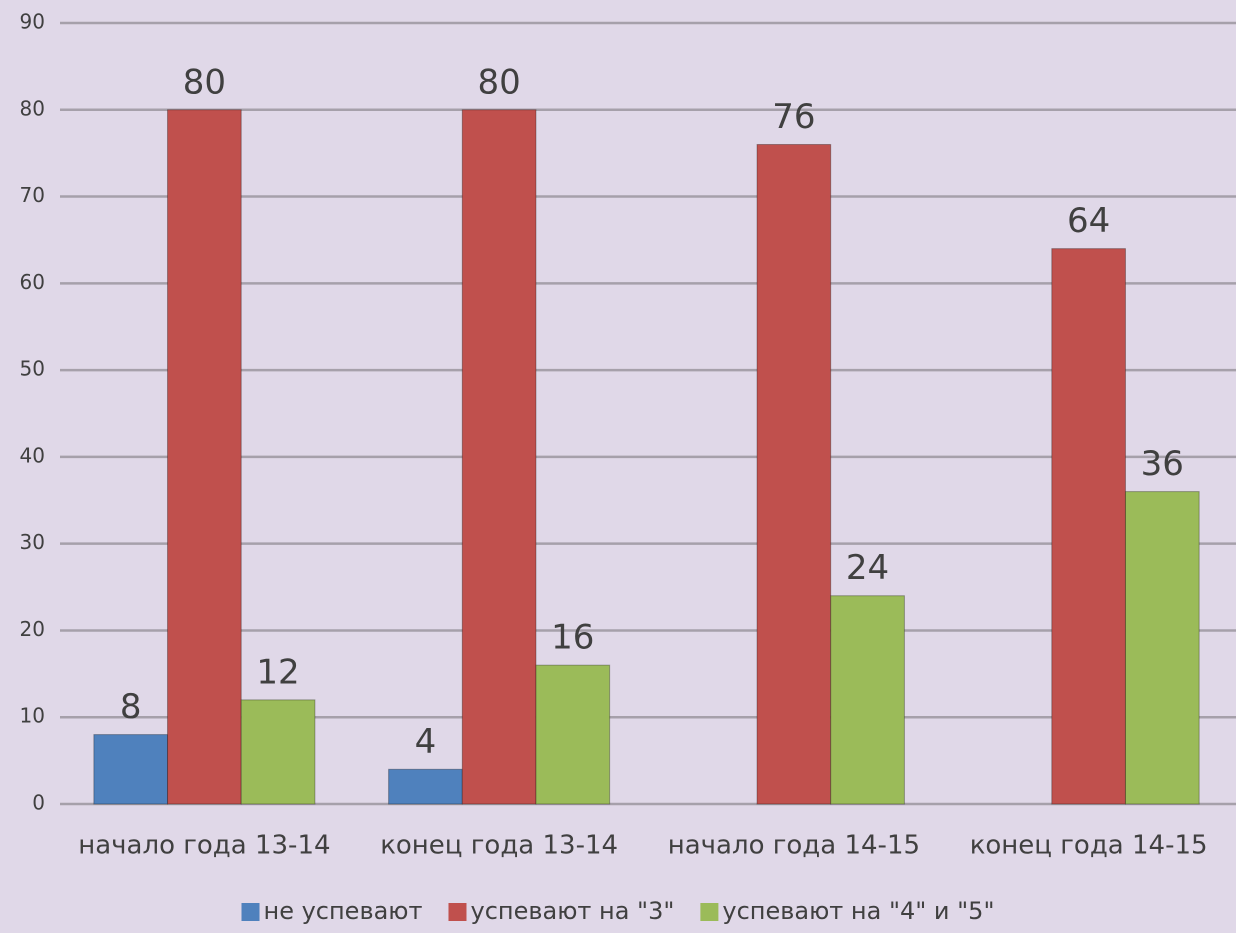 This screenshot has height=933, width=1236. Describe the element at coordinates (1162, 464) in the screenshot. I see `data-label: 36` at that location.